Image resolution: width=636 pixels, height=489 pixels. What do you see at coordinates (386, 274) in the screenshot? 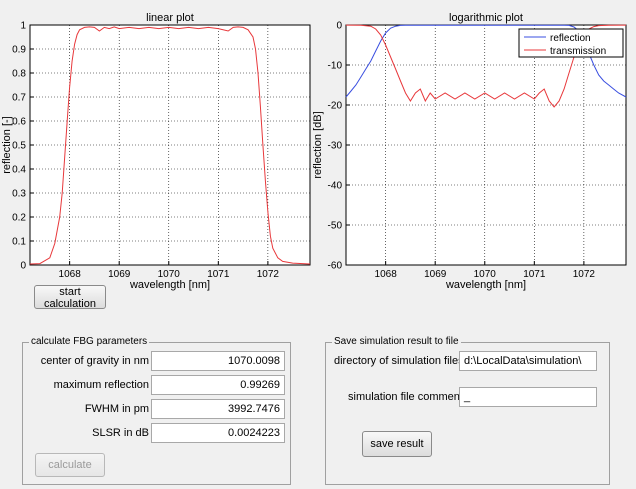
I see `log-plot-xtick-label: 1068` at bounding box center [386, 274].